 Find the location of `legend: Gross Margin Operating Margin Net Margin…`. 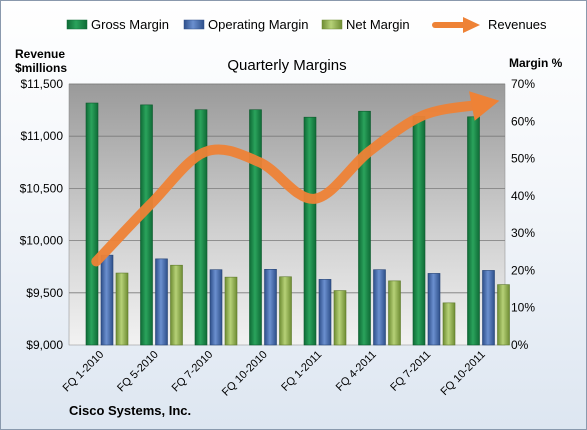

legend: Gross Margin Operating Margin Net Margin… is located at coordinates (306, 25).